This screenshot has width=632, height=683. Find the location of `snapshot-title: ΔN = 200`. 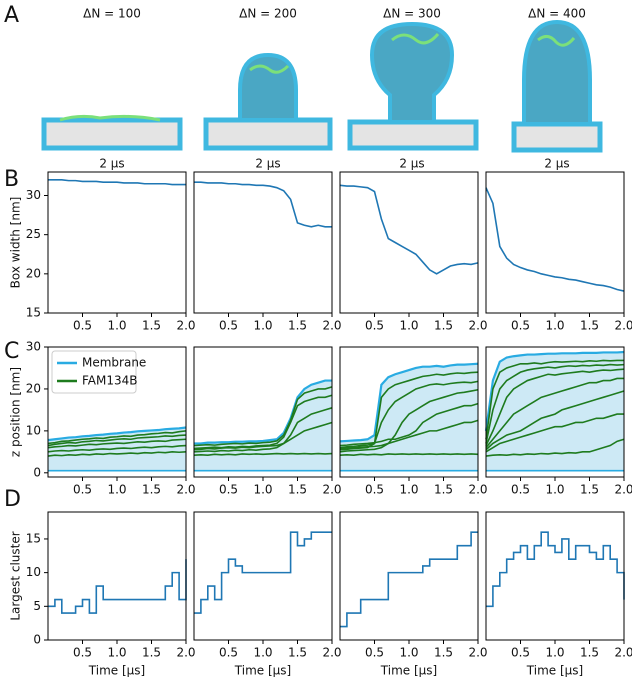

snapshot-title: ΔN = 200 is located at coordinates (268, 14).